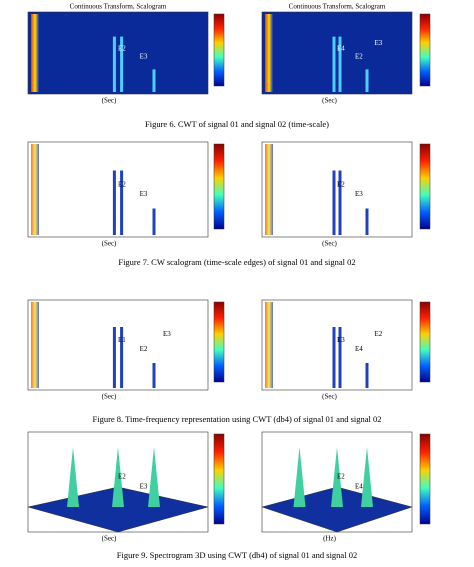 This screenshot has height=567, width=474. Describe the element at coordinates (346, 487) in the screenshot. I see `figure-panel: (Hz) E2 E4` at that location.